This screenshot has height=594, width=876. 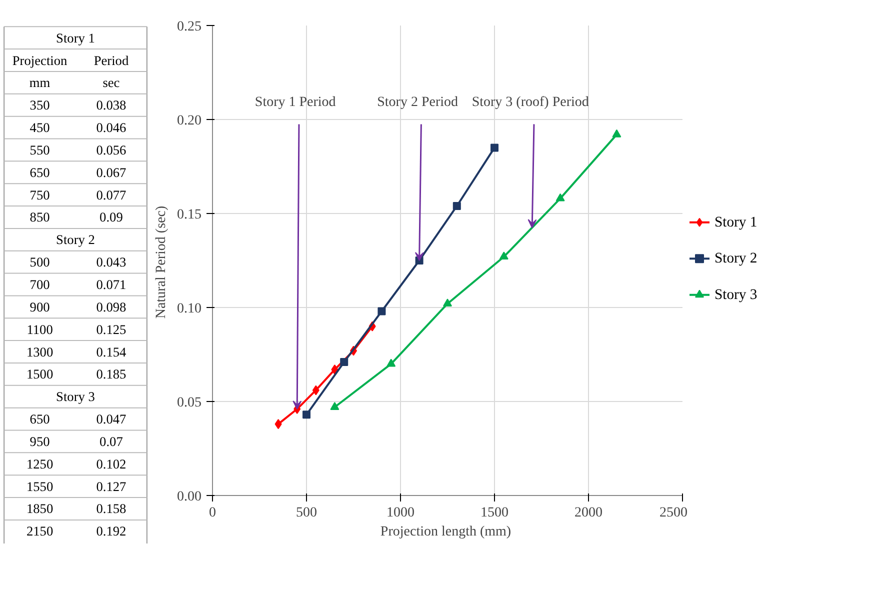 What do you see at coordinates (417, 102) in the screenshot?
I see `annotation: Story 2 Period` at bounding box center [417, 102].